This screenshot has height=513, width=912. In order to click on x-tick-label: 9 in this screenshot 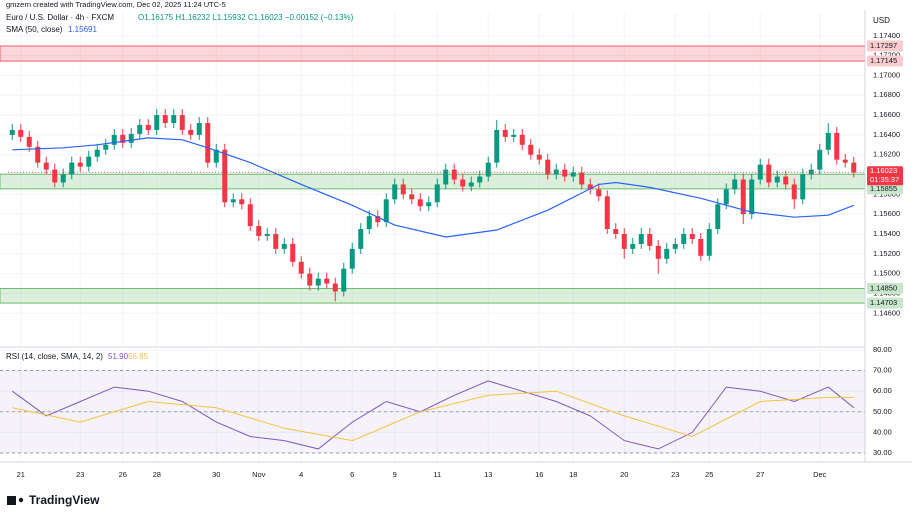, I will do `click(395, 474)`.